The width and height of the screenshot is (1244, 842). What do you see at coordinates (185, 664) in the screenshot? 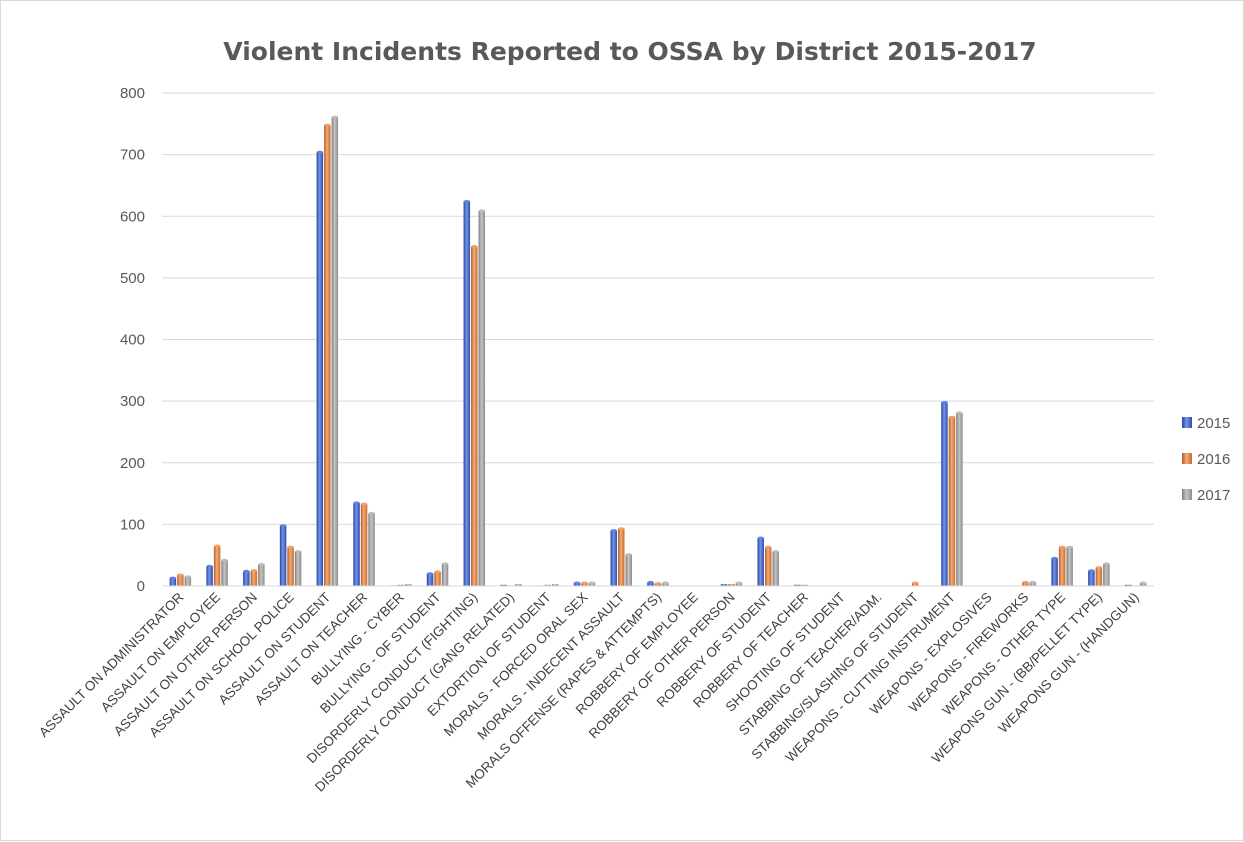
I see `x-category-label: ASSAULT ON OTHER PERSON` at bounding box center [185, 664].